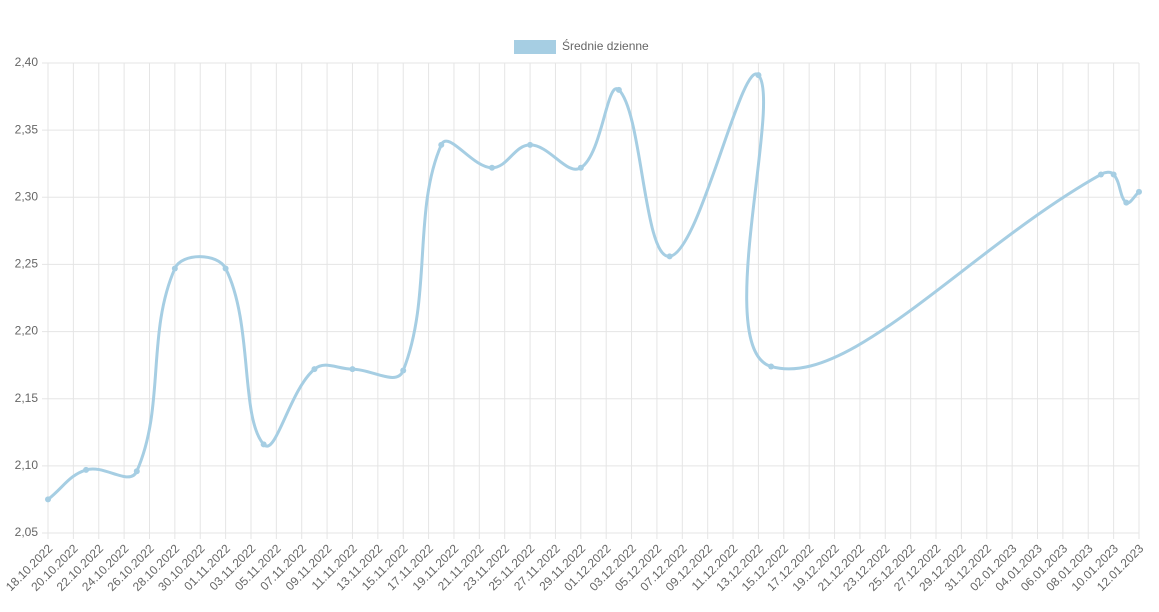 The width and height of the screenshot is (1159, 612). I want to click on y-tick-label: 2,30, so click(27, 196).